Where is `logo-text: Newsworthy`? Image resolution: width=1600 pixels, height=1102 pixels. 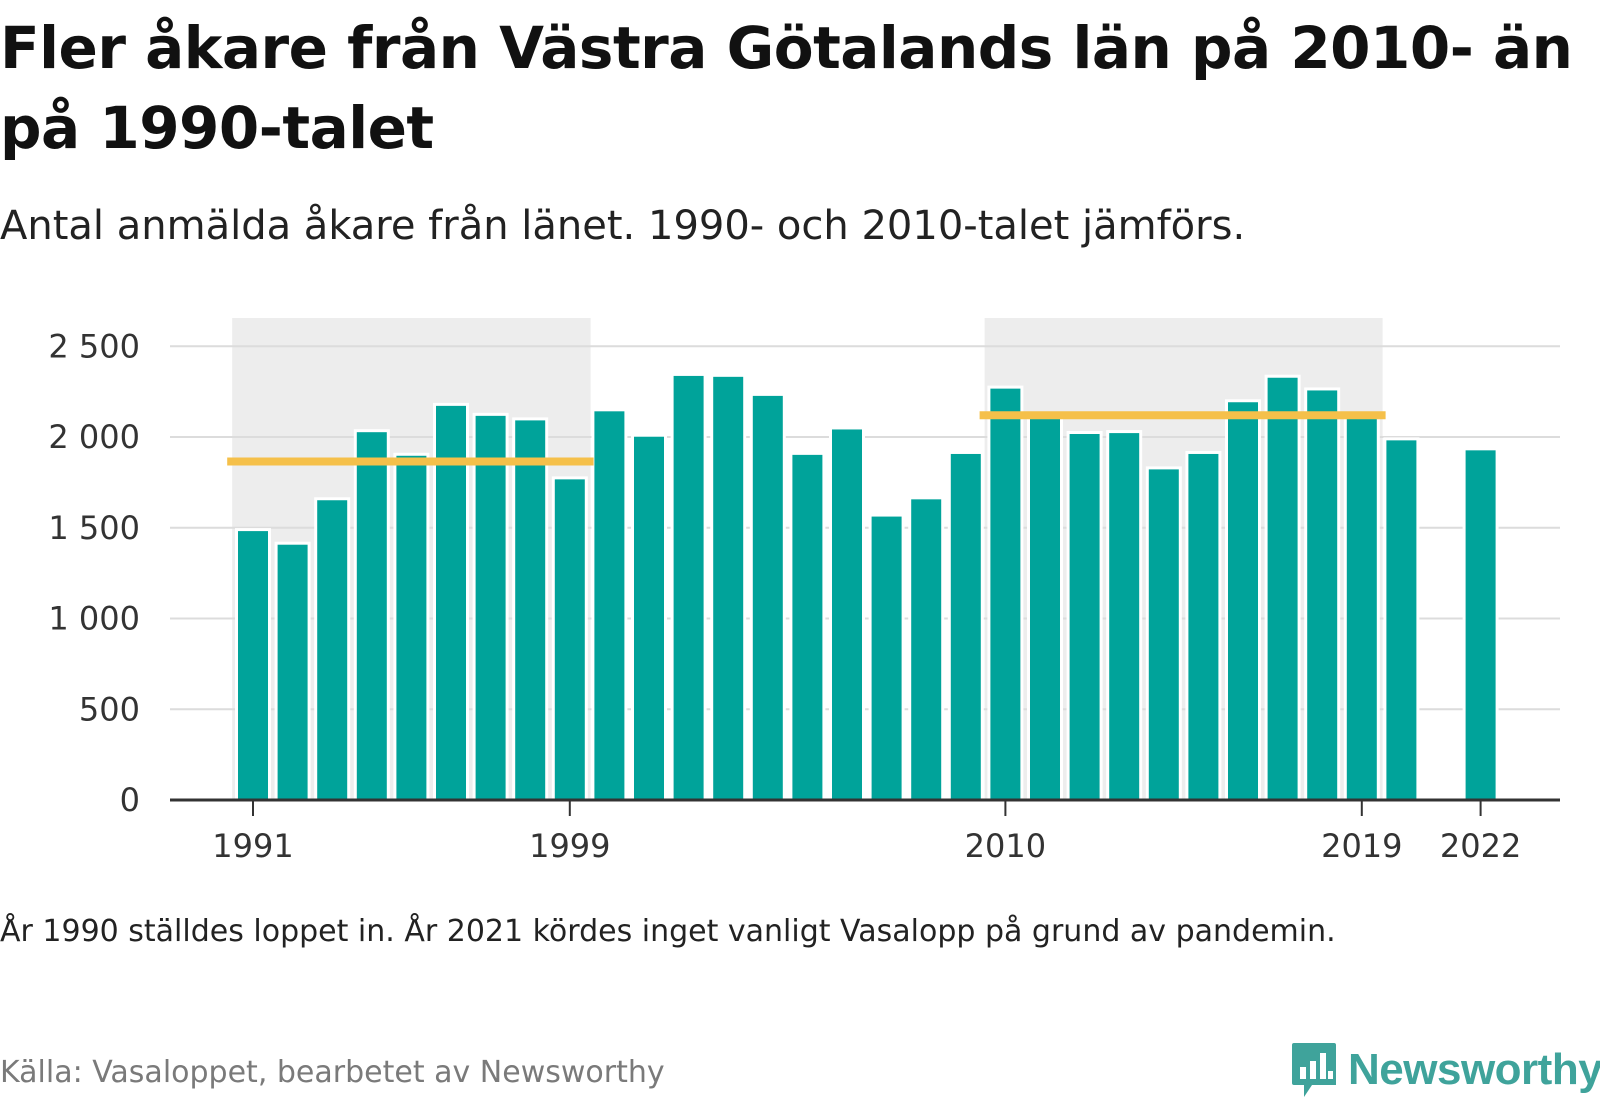 logo-text: Newsworthy is located at coordinates (1474, 1069).